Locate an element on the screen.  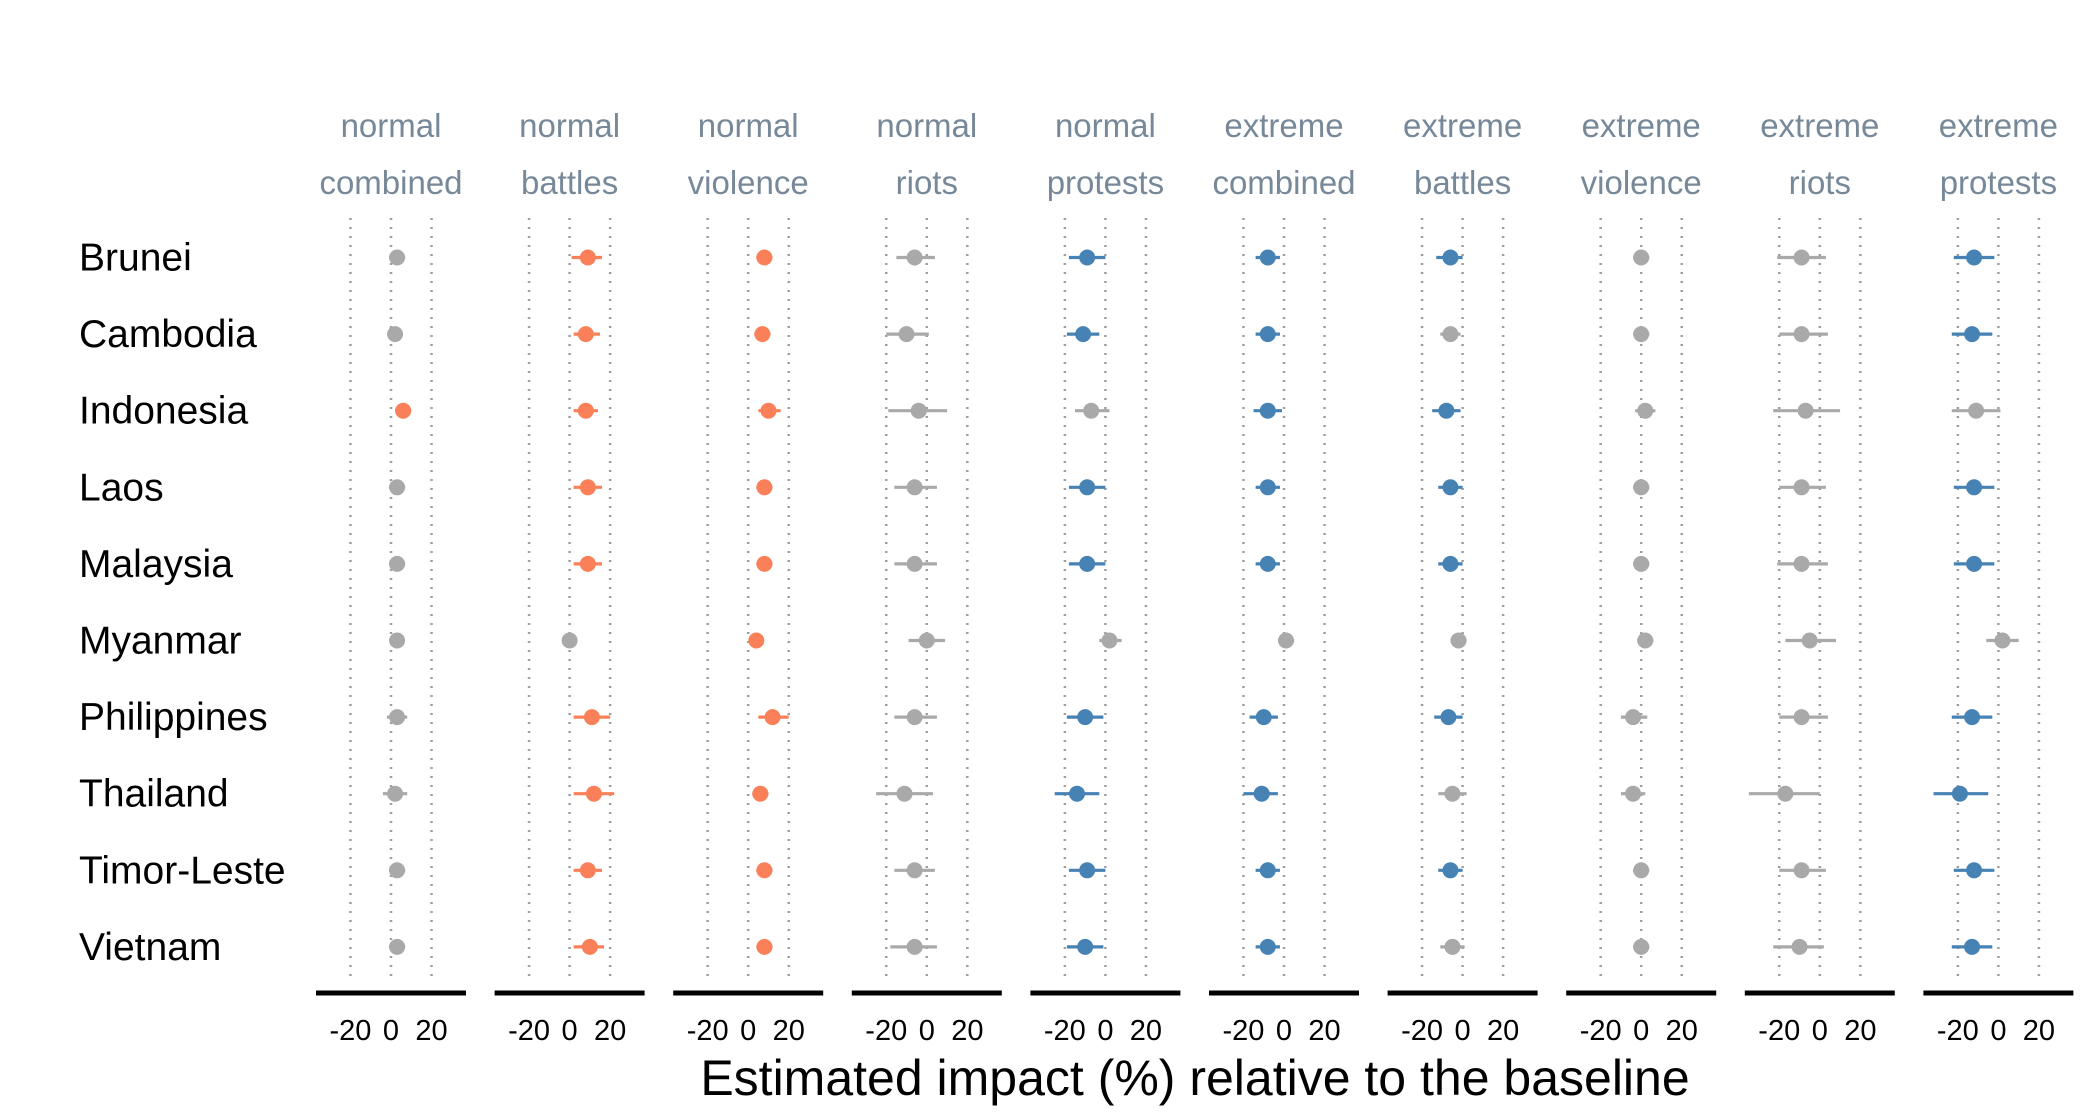
tick-label-extreme-protests-0: 0 is located at coordinates (1998, 1031).